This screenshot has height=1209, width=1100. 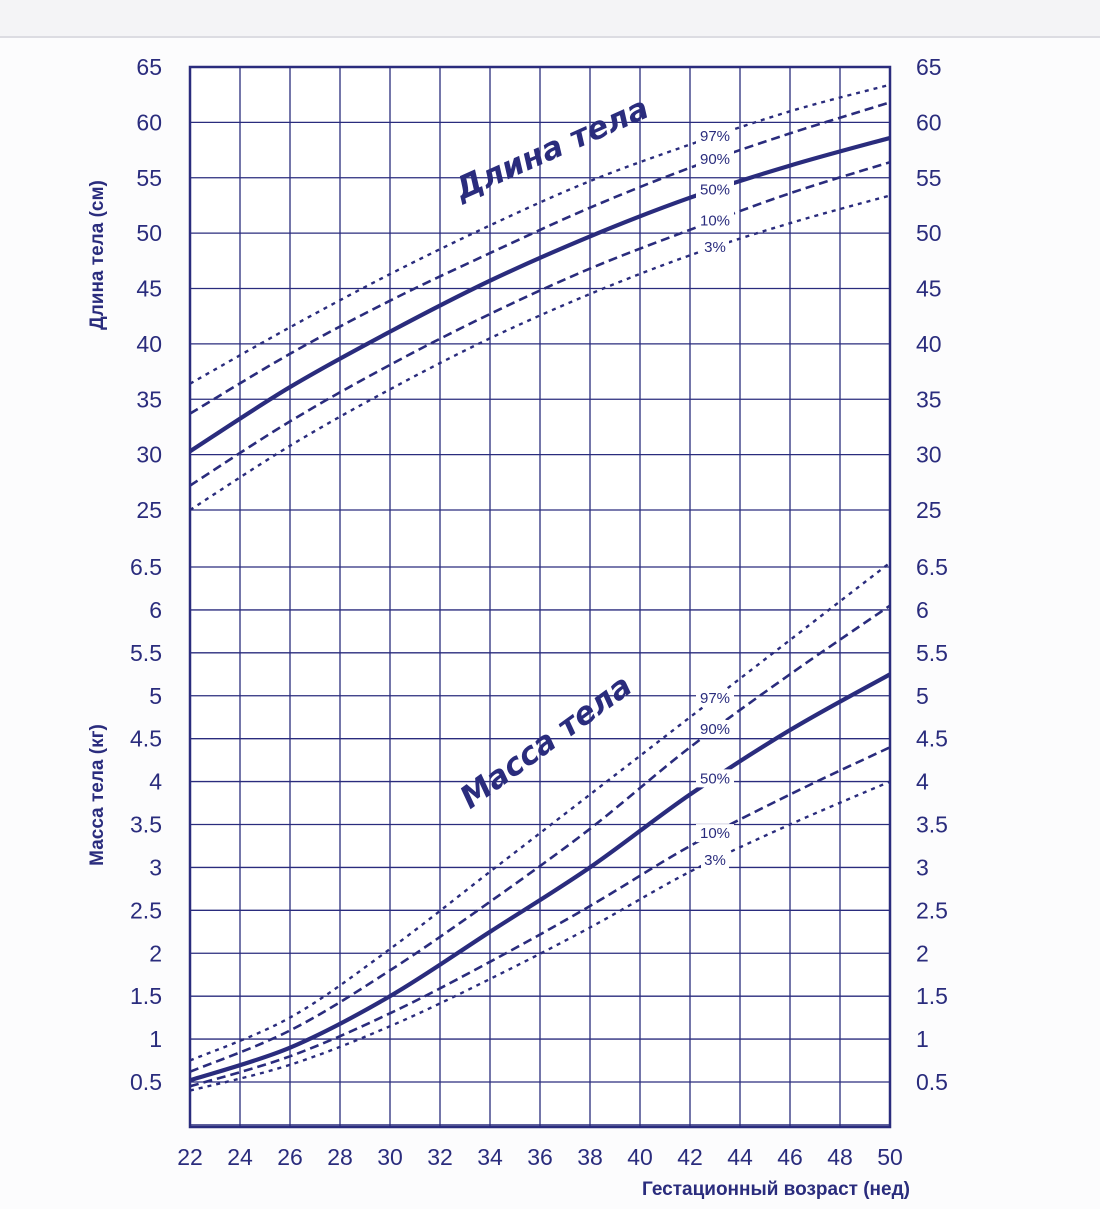 What do you see at coordinates (922, 1039) in the screenshot?
I see `y-tick-label-right: 1` at bounding box center [922, 1039].